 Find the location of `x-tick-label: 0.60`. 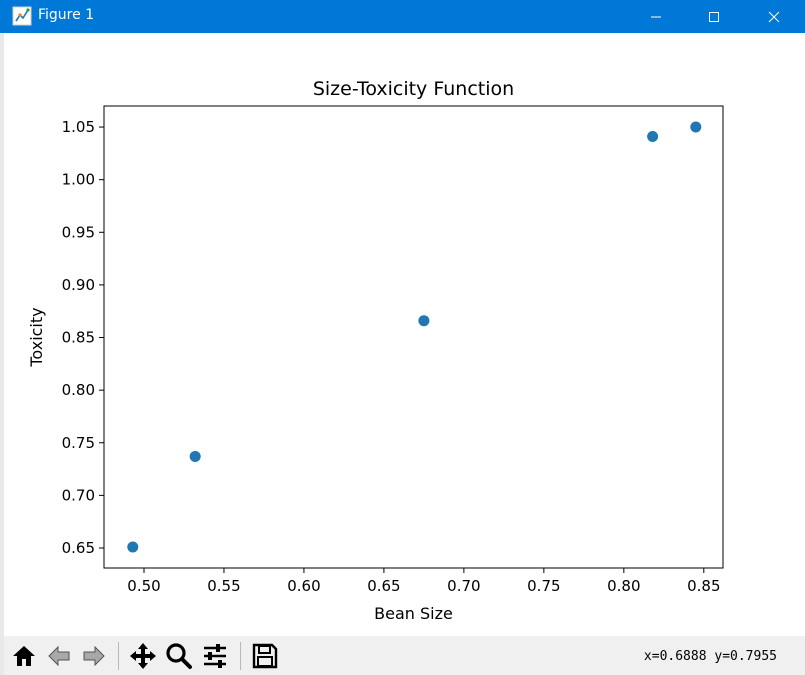

x-tick-label: 0.60 is located at coordinates (303, 586).